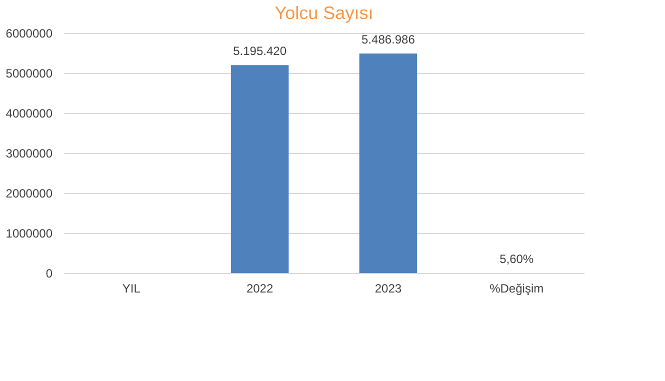  What do you see at coordinates (29, 233) in the screenshot?
I see `y-tick-label: 1000000` at bounding box center [29, 233].